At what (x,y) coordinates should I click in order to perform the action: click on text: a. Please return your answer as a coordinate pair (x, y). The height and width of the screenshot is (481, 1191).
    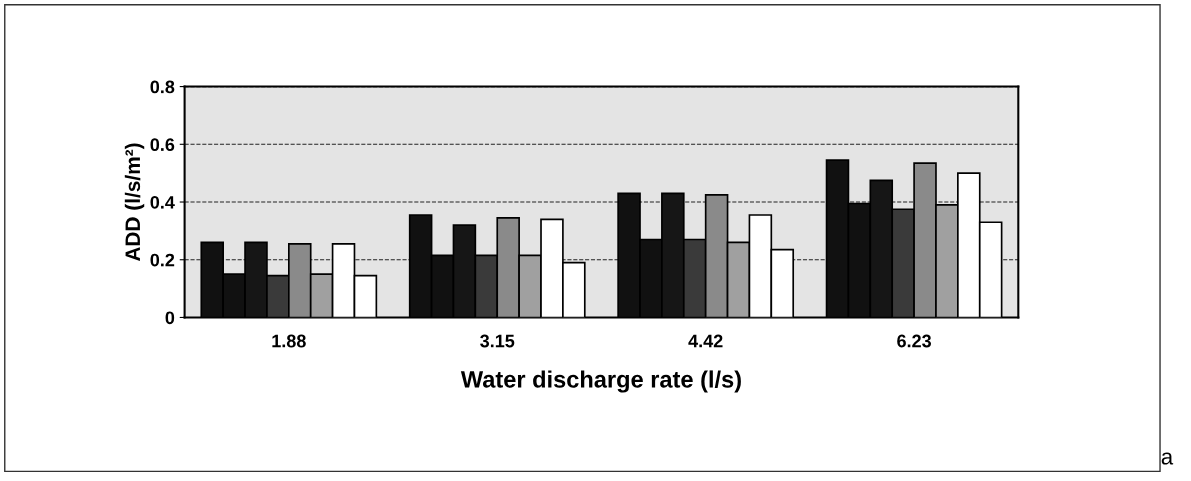
    Looking at the image, I should click on (1167, 458).